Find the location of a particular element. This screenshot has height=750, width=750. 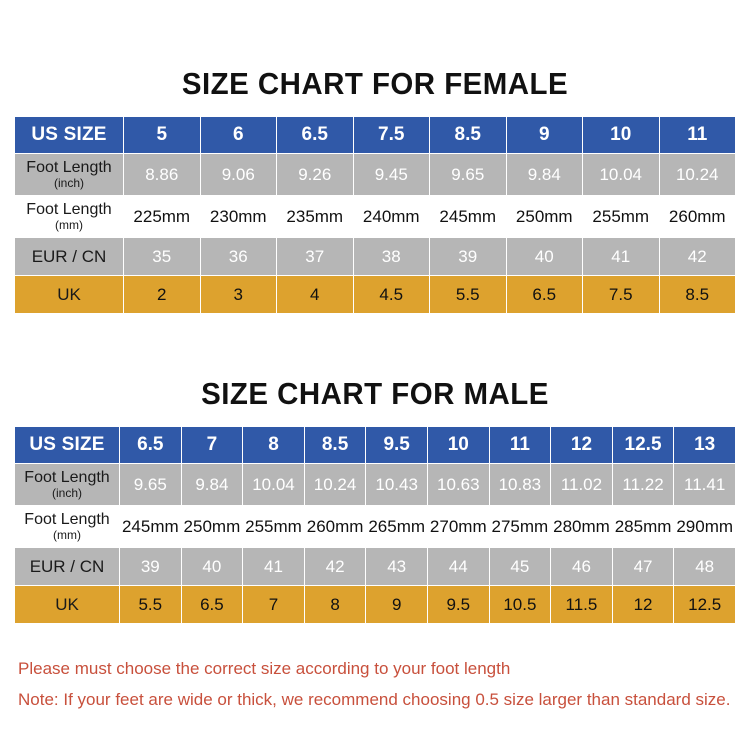

male-cell-mm-7: 280mm is located at coordinates (581, 526).